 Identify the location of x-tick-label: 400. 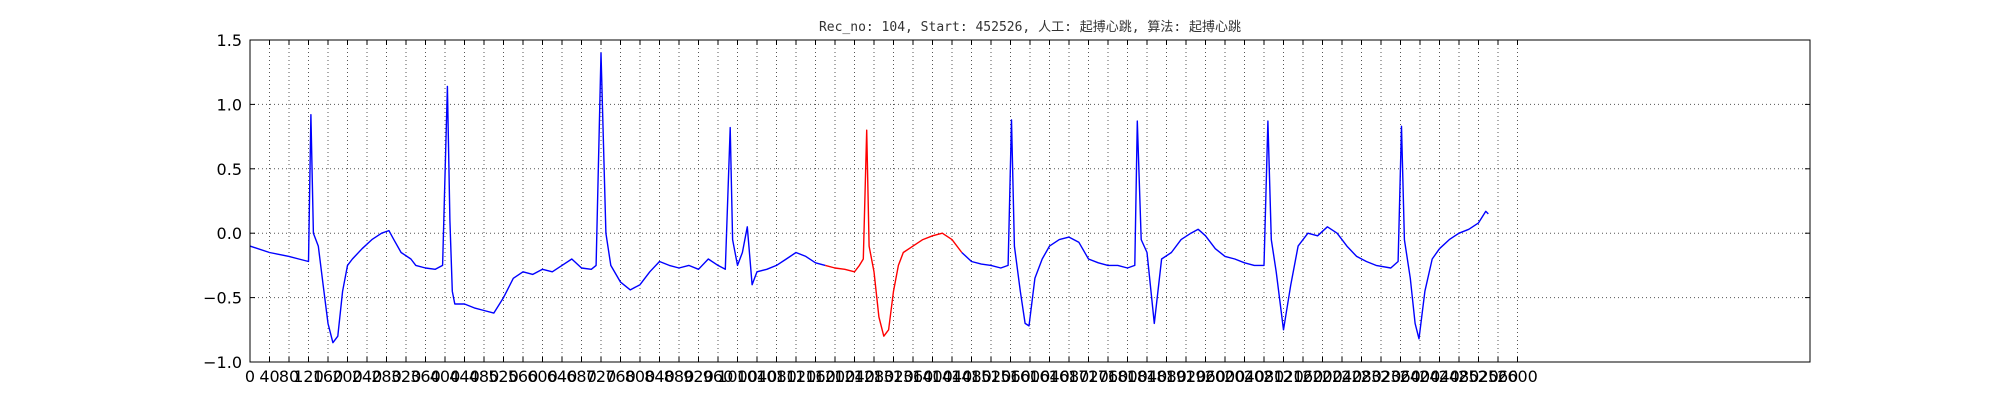
(445, 376).